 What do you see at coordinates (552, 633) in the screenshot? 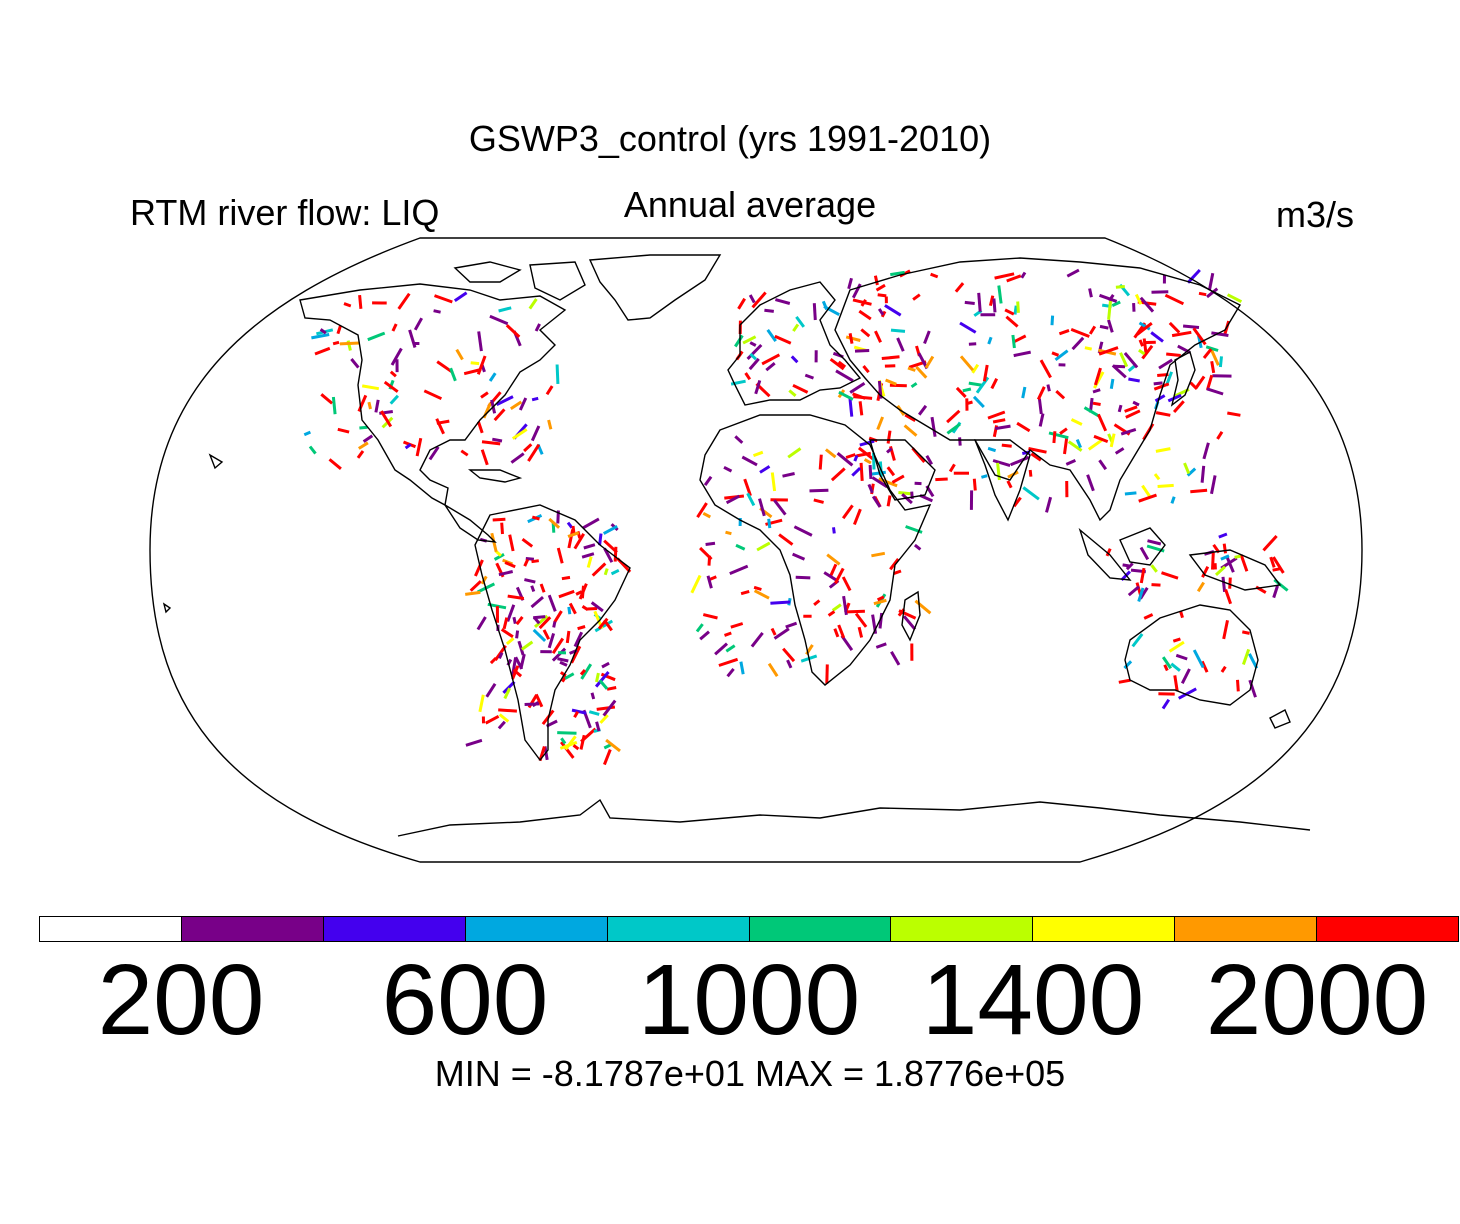
I see `south-america-outline` at bounding box center [552, 633].